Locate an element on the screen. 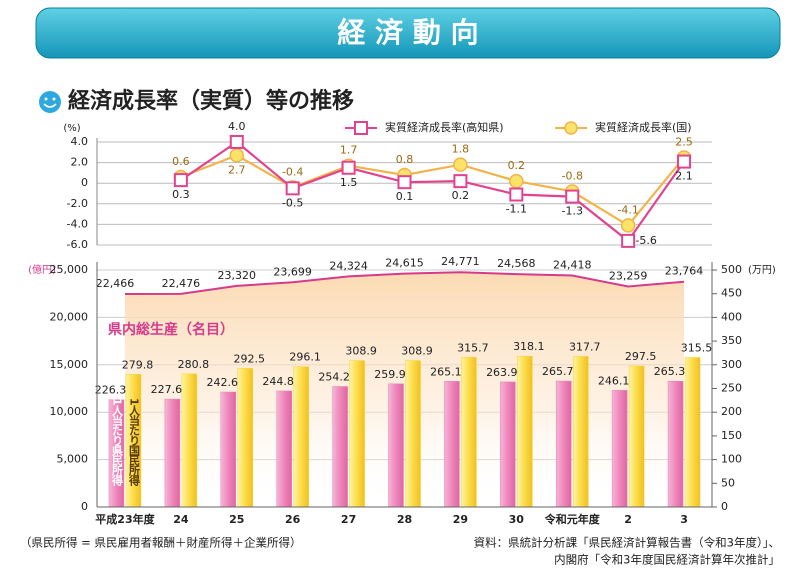 The image size is (800, 571). value-label: -0.4 is located at coordinates (292, 171).